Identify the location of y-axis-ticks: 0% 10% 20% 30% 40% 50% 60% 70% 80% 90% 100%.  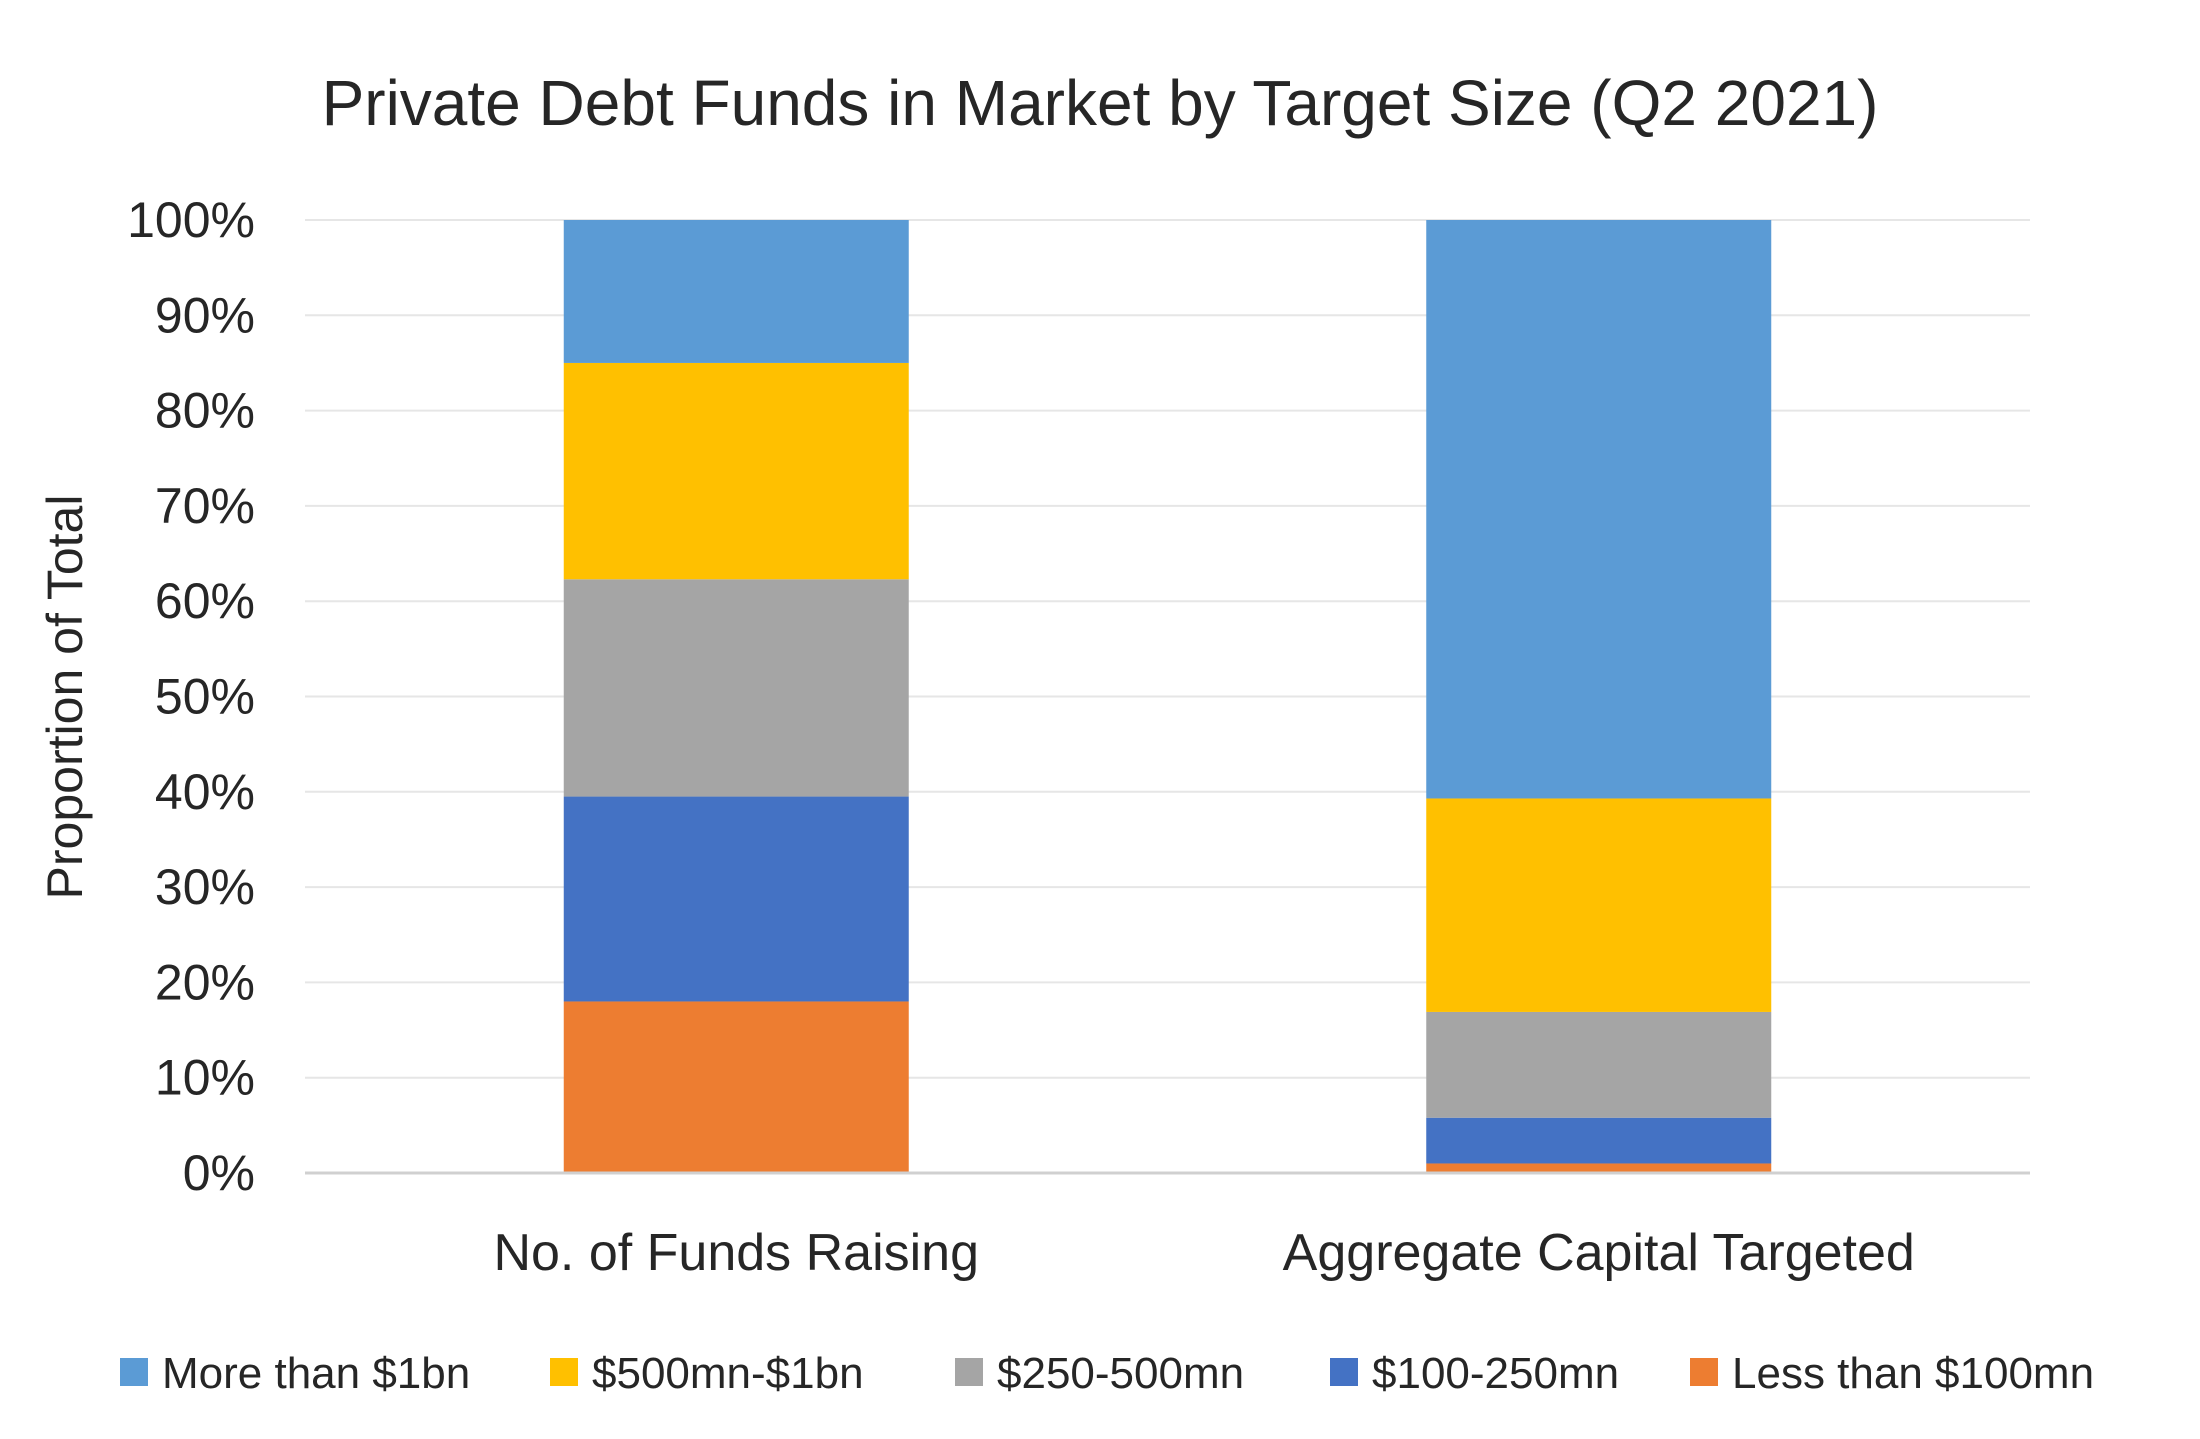
(191, 696).